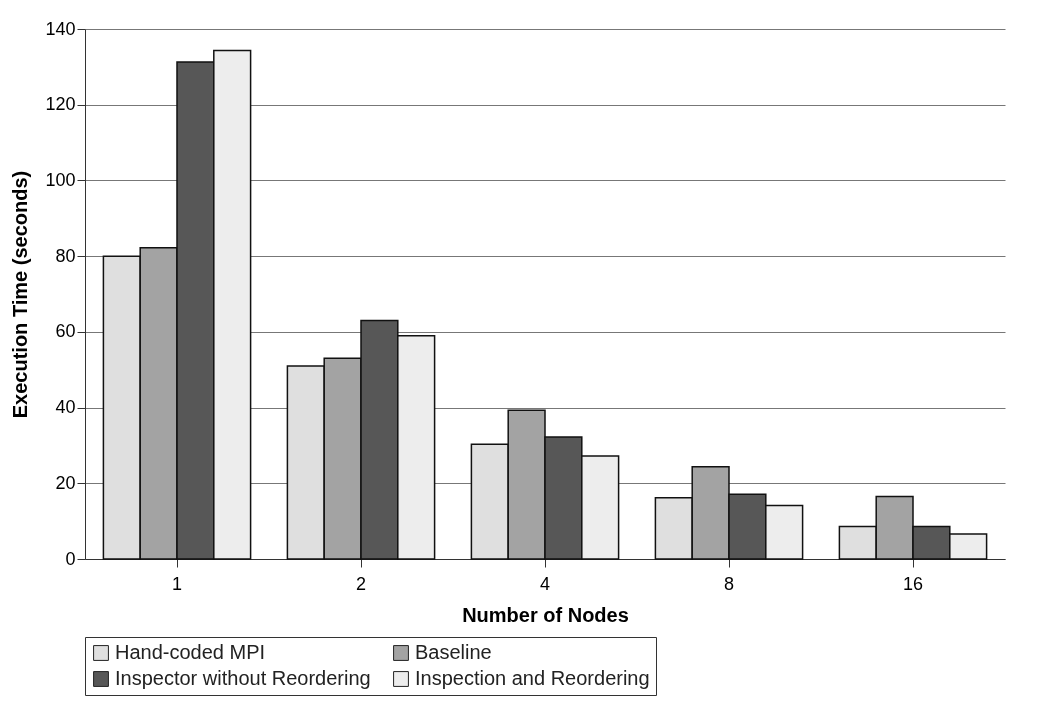 This screenshot has height=721, width=1057. What do you see at coordinates (729, 583) in the screenshot?
I see `x-tick-label: 8` at bounding box center [729, 583].